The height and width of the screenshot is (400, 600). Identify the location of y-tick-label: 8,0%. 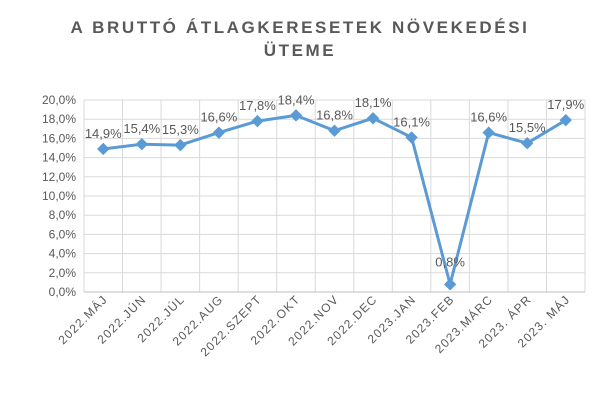
(63, 215).